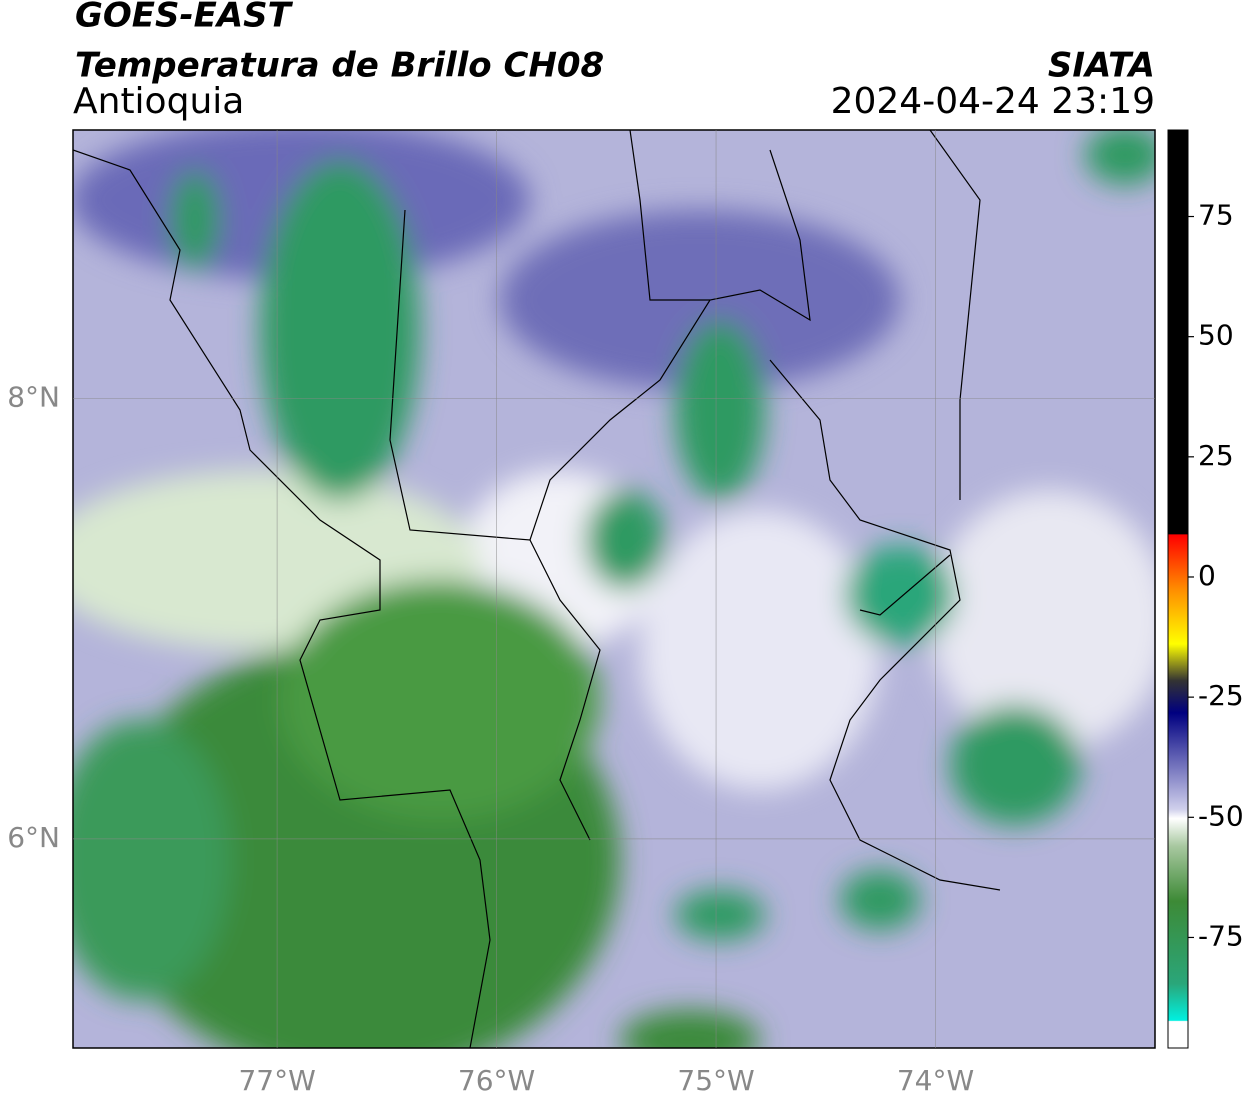  Describe the element at coordinates (1216, 215) in the screenshot. I see `colorbar-tick-label: 75` at that location.